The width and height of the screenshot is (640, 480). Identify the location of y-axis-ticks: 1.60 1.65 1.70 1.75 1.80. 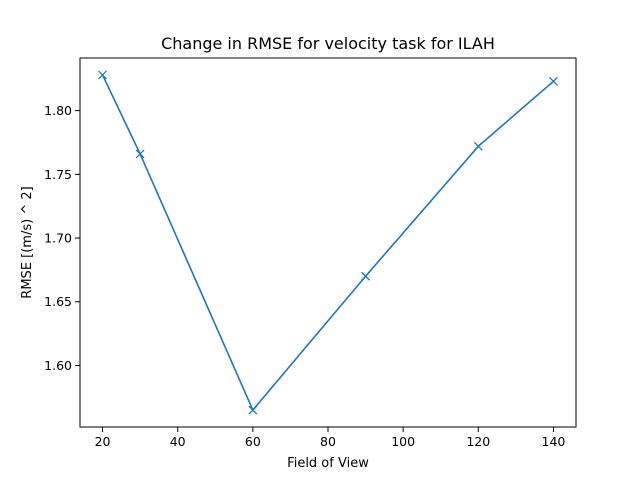
(62, 238).